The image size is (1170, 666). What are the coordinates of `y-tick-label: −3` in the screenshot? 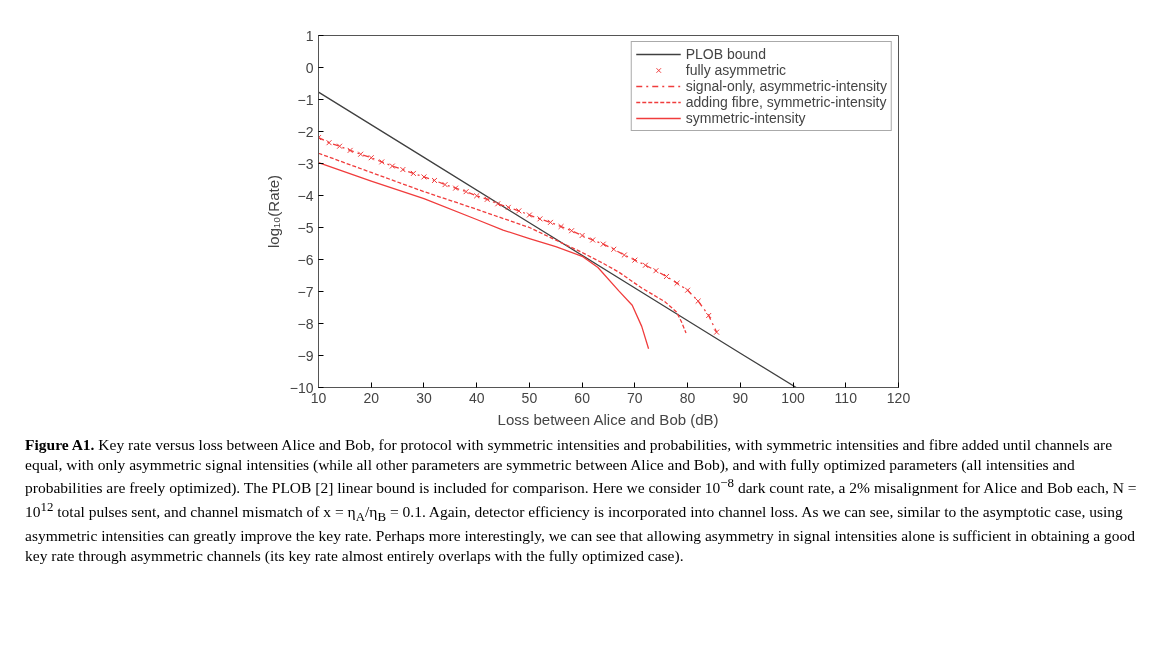 It's located at (305, 163).